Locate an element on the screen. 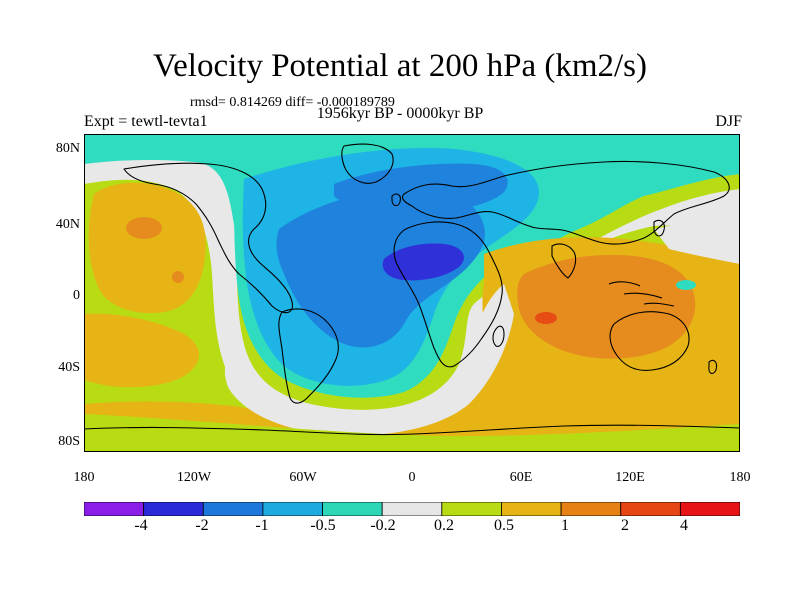  field-red-spot is located at coordinates (546, 318).